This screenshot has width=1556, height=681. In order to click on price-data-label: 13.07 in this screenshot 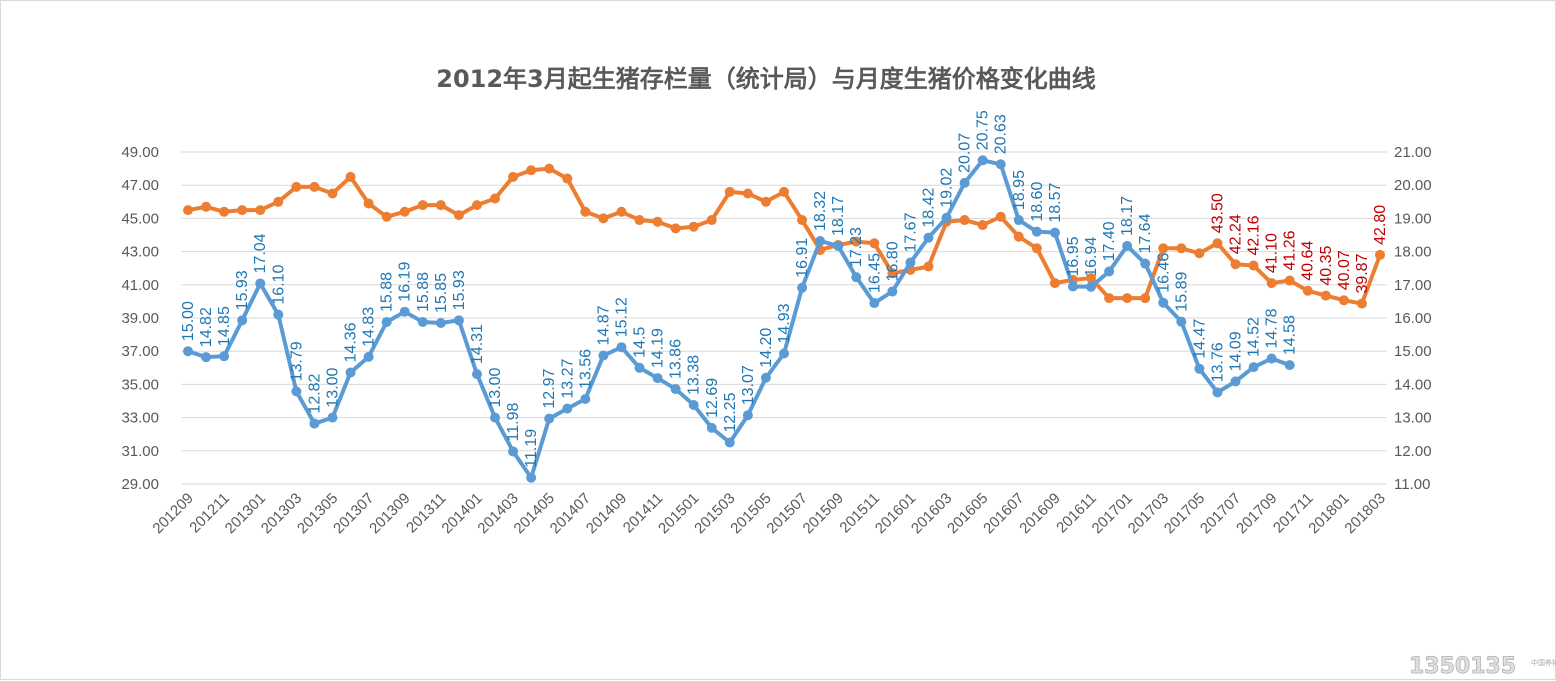, I will do `click(748, 385)`.